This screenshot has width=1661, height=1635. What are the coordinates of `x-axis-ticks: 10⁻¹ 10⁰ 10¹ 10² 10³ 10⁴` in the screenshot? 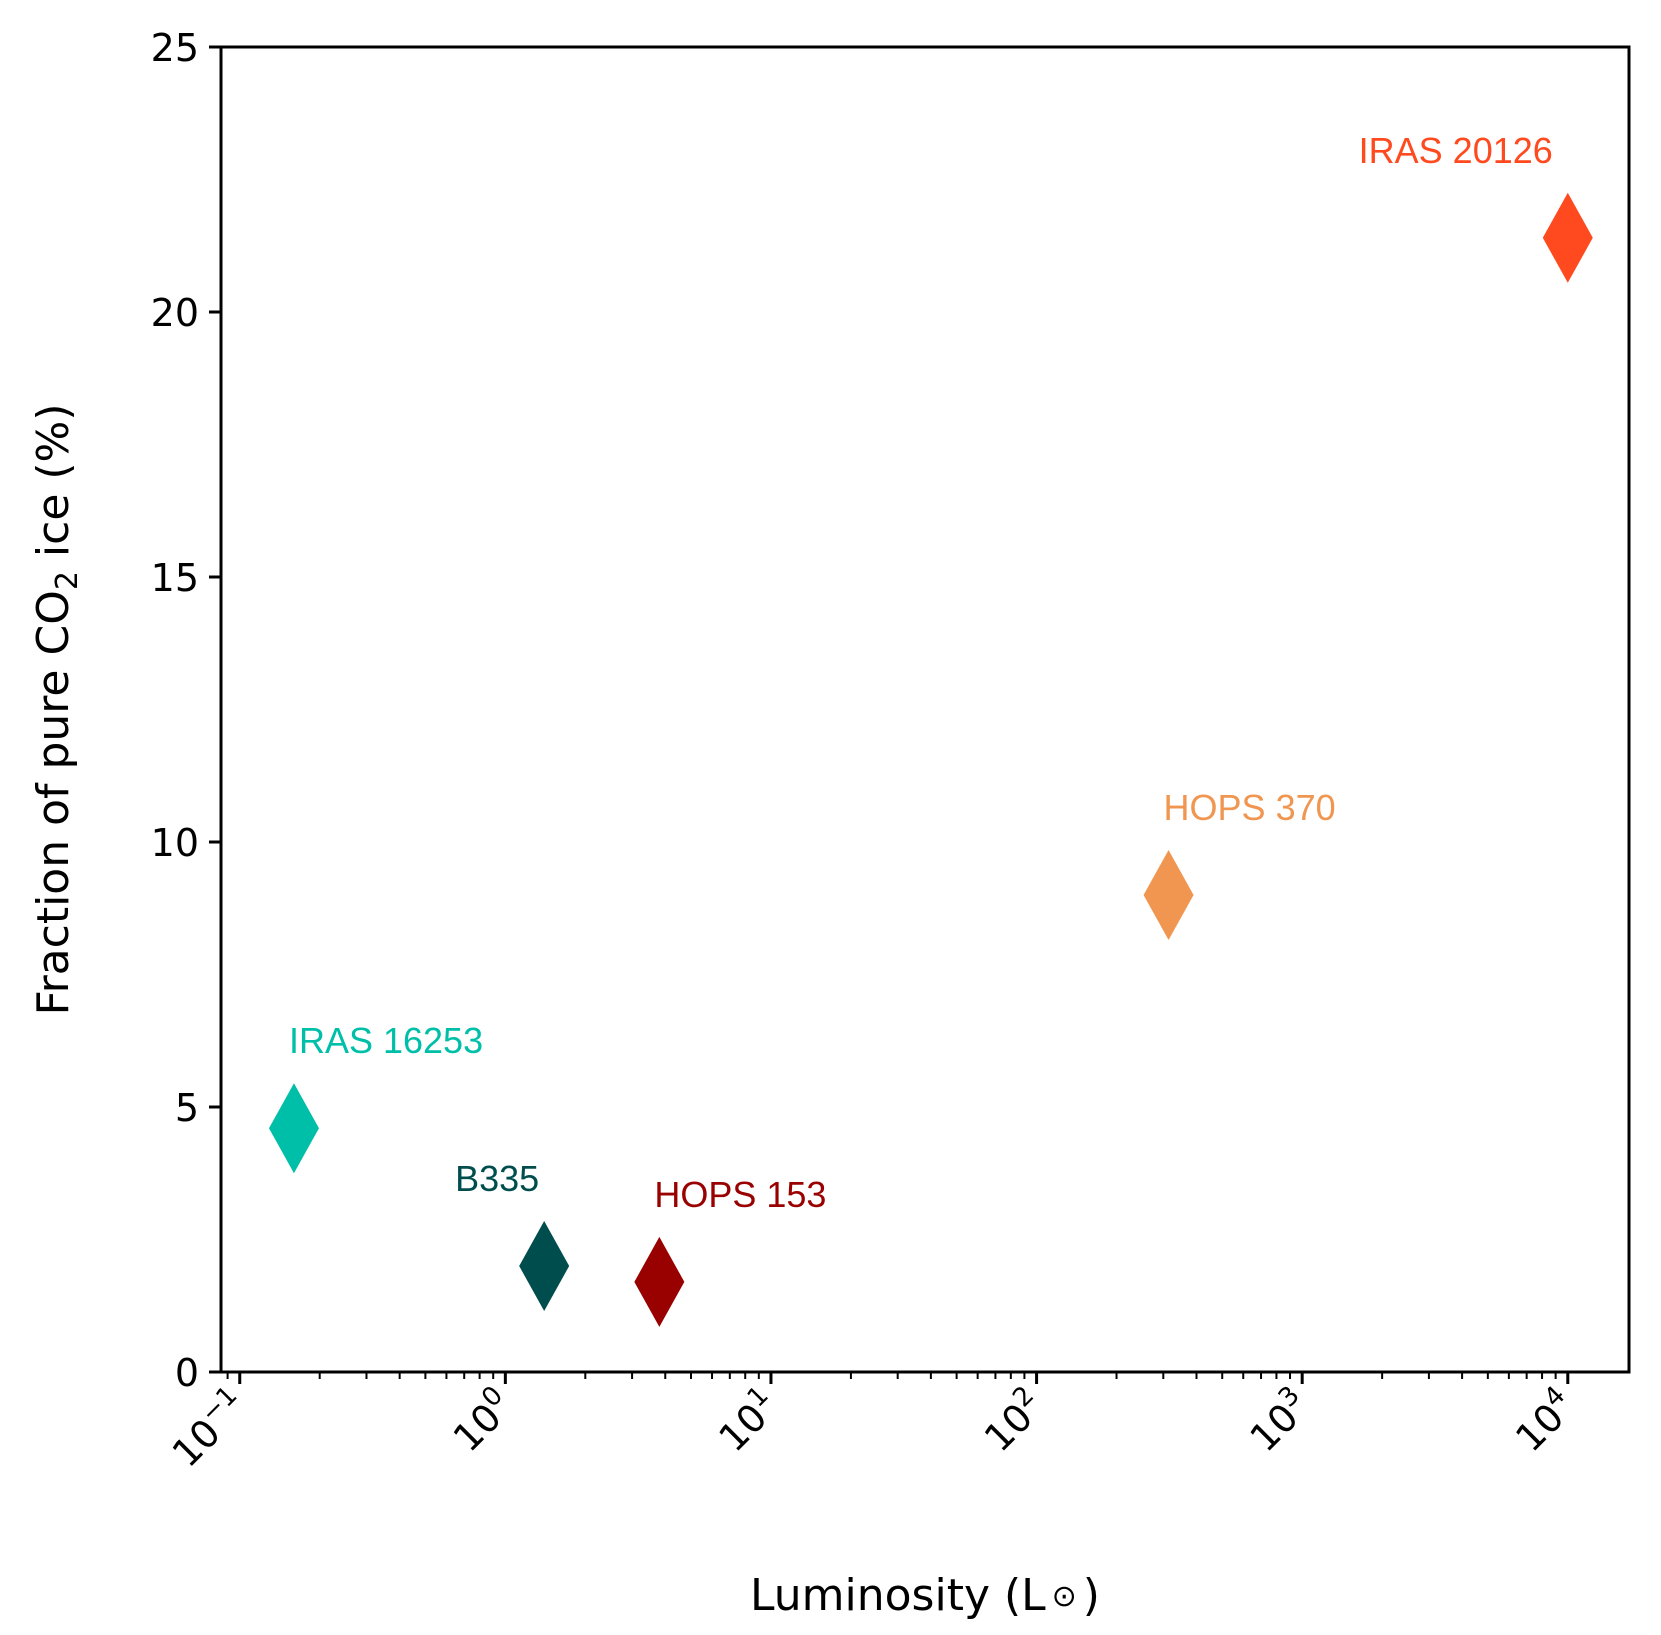 It's located at (874, 1424).